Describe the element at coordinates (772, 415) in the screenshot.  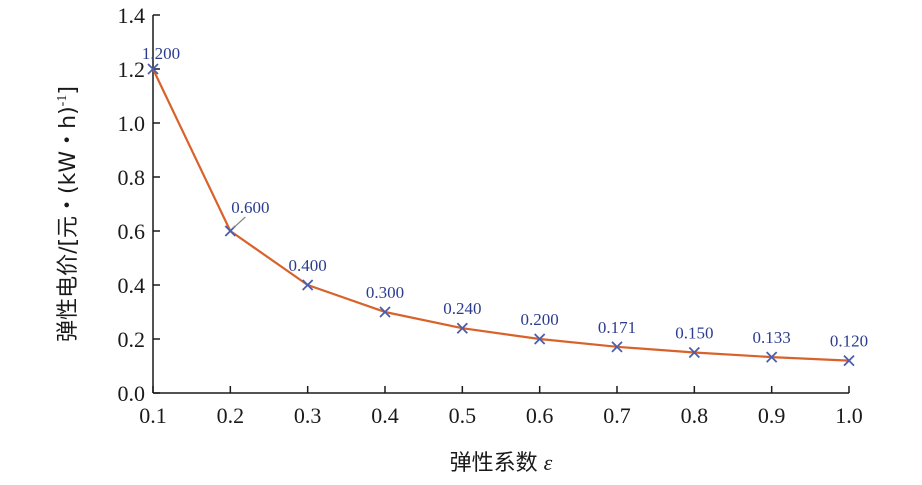
I see `x-tick-label: 0.9` at that location.